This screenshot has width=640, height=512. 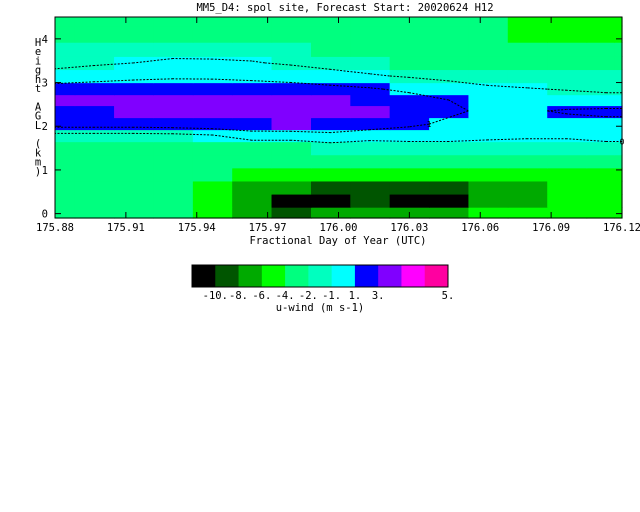 I want to click on contour-label: 1, so click(x=429, y=124).